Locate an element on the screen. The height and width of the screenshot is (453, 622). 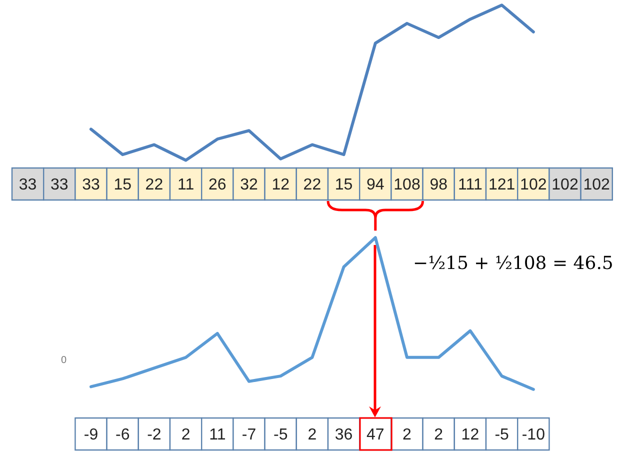
data-label: 121 is located at coordinates (502, 185).